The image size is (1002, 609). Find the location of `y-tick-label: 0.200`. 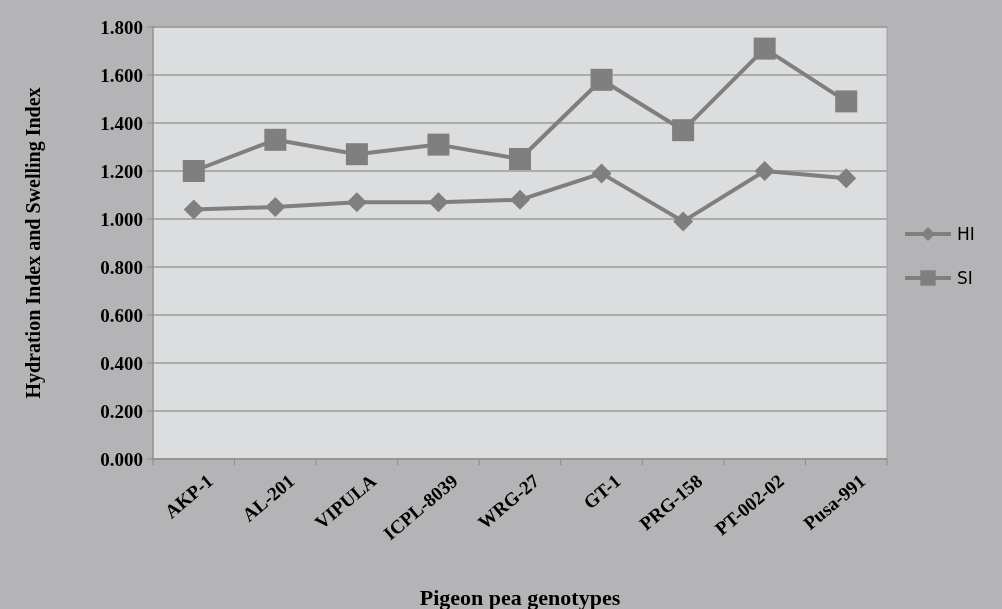

y-tick-label: 0.200 is located at coordinates (121, 411).